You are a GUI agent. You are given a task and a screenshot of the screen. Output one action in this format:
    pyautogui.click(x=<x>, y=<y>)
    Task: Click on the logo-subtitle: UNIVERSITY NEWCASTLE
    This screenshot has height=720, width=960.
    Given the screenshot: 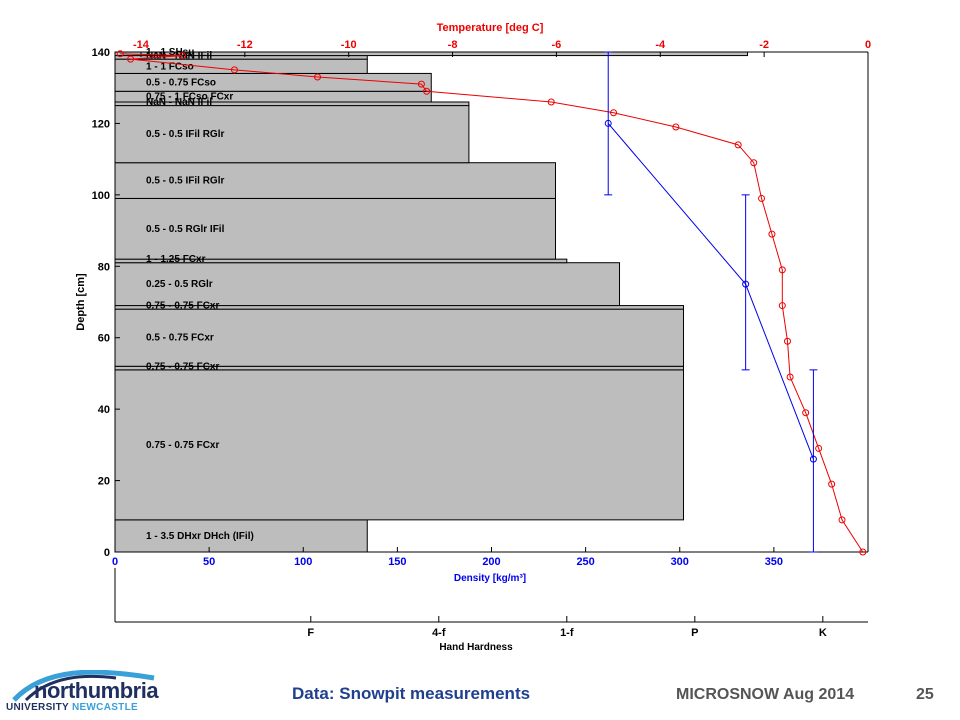 What is the action you would take?
    pyautogui.click(x=72, y=707)
    